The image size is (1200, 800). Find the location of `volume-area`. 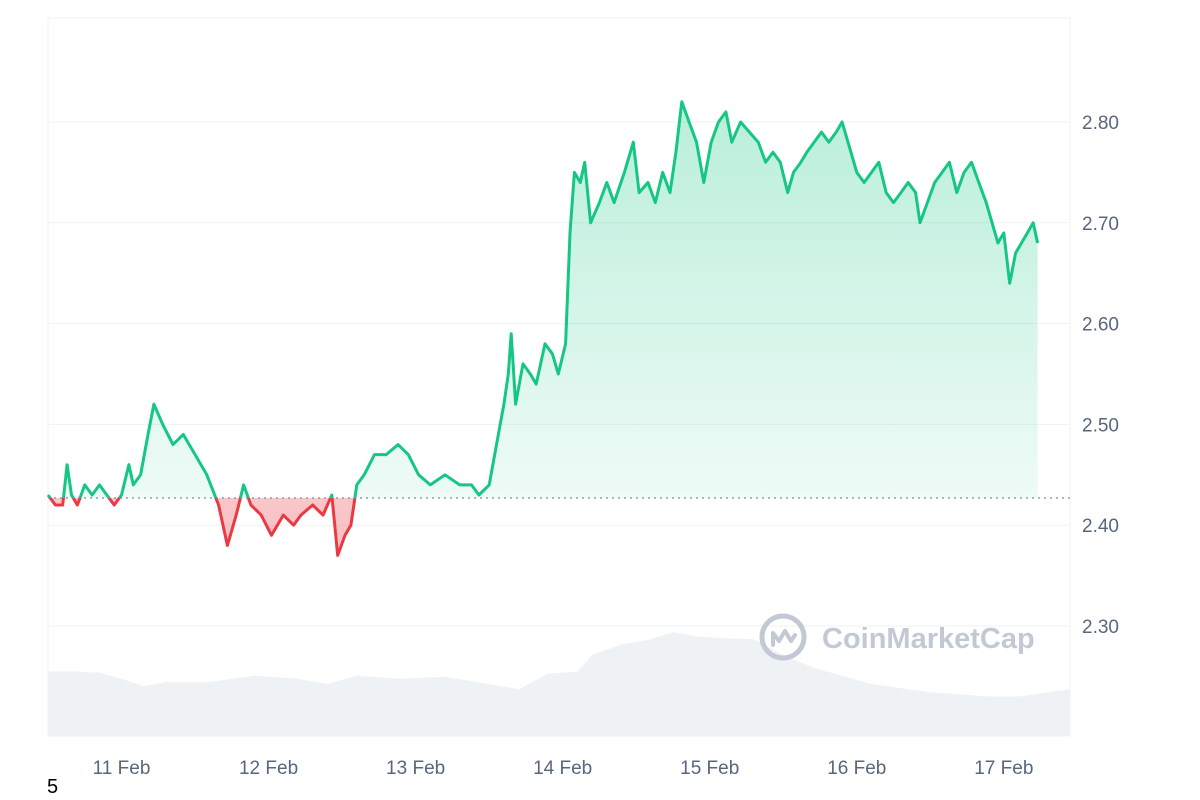

volume-area is located at coordinates (559, 684).